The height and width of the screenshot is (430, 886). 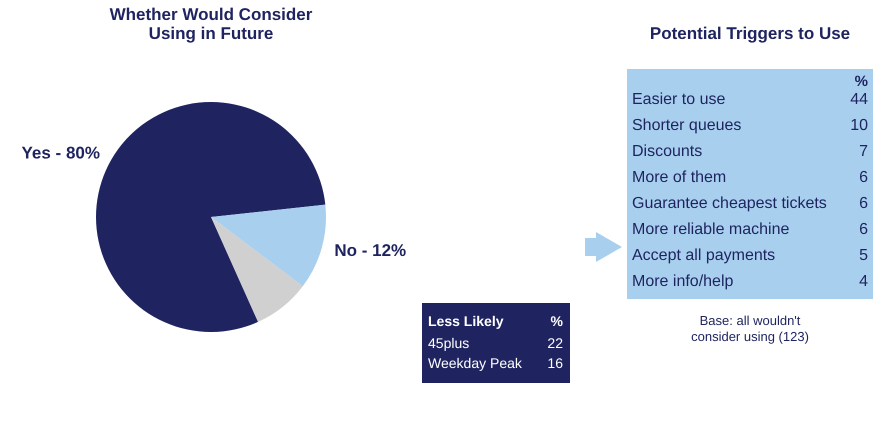 I want to click on text: Less Likely, so click(x=466, y=321).